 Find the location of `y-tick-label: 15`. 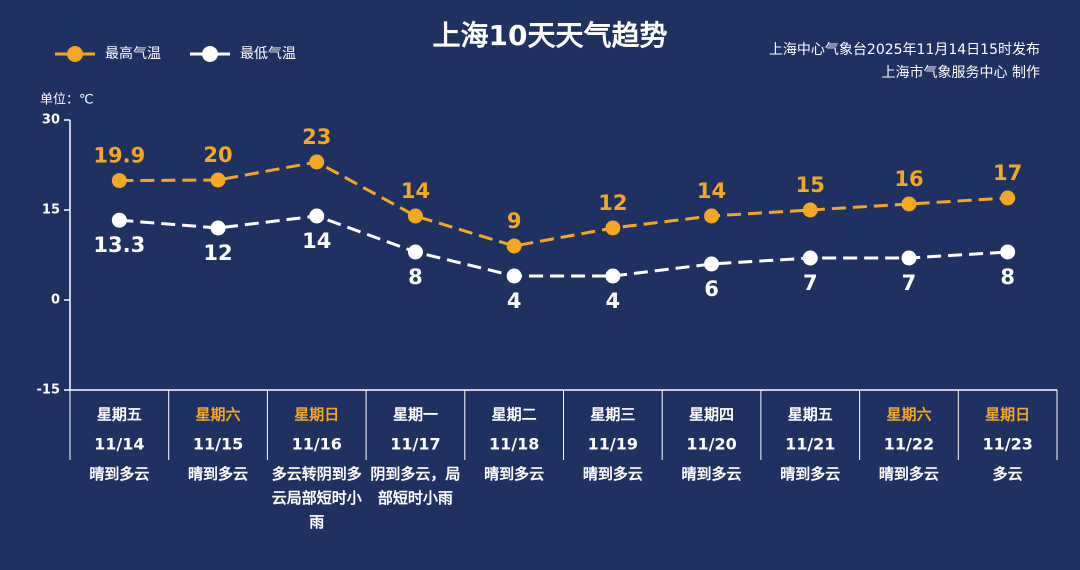

y-tick-label: 15 is located at coordinates (51, 210).